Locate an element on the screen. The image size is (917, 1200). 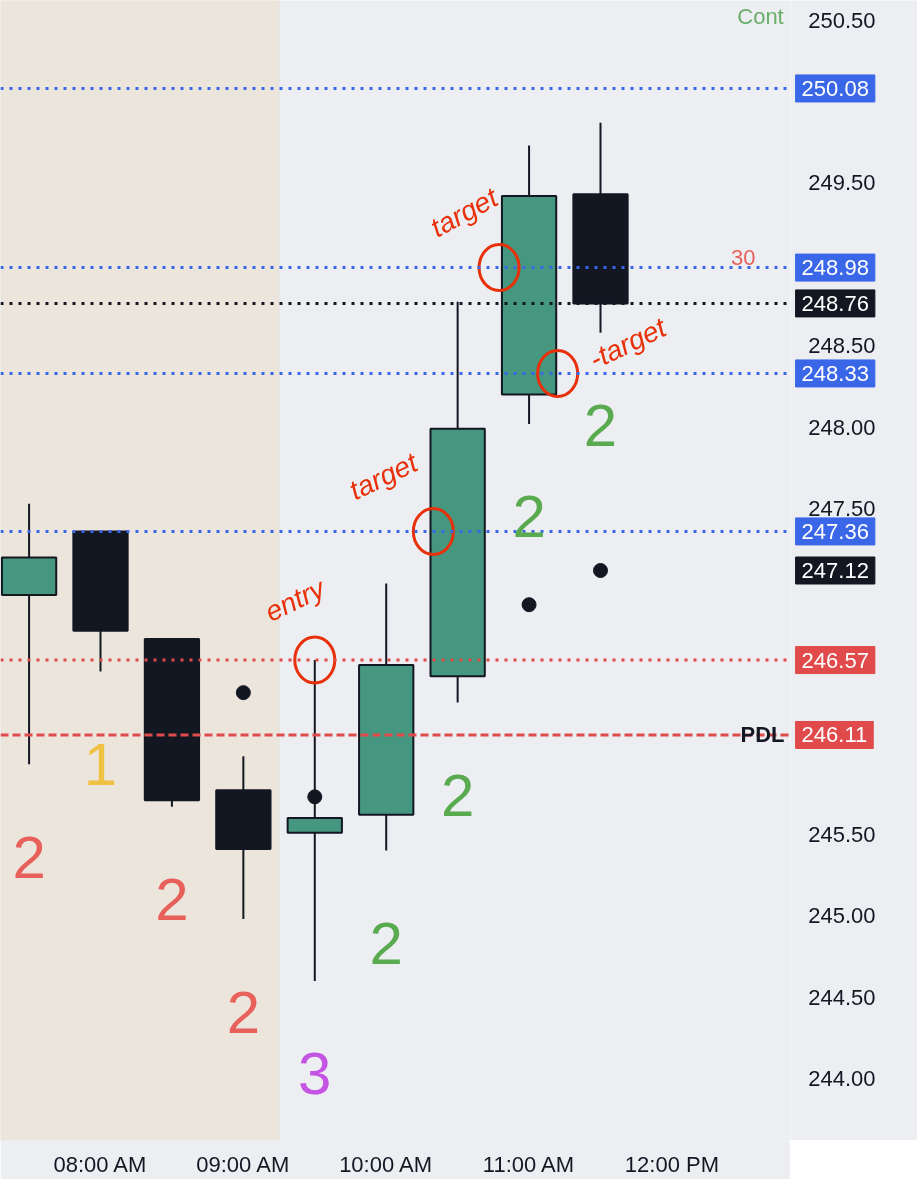
y-tick-label: 248.00 is located at coordinates (842, 427).